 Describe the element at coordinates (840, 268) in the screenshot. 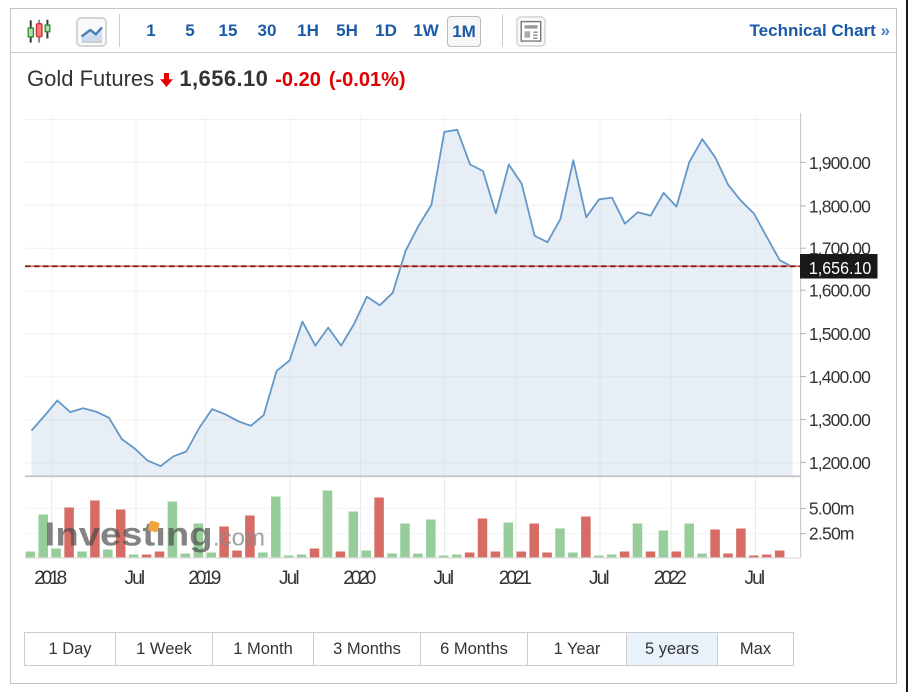

I see `svg-text: 1,656.10` at that location.